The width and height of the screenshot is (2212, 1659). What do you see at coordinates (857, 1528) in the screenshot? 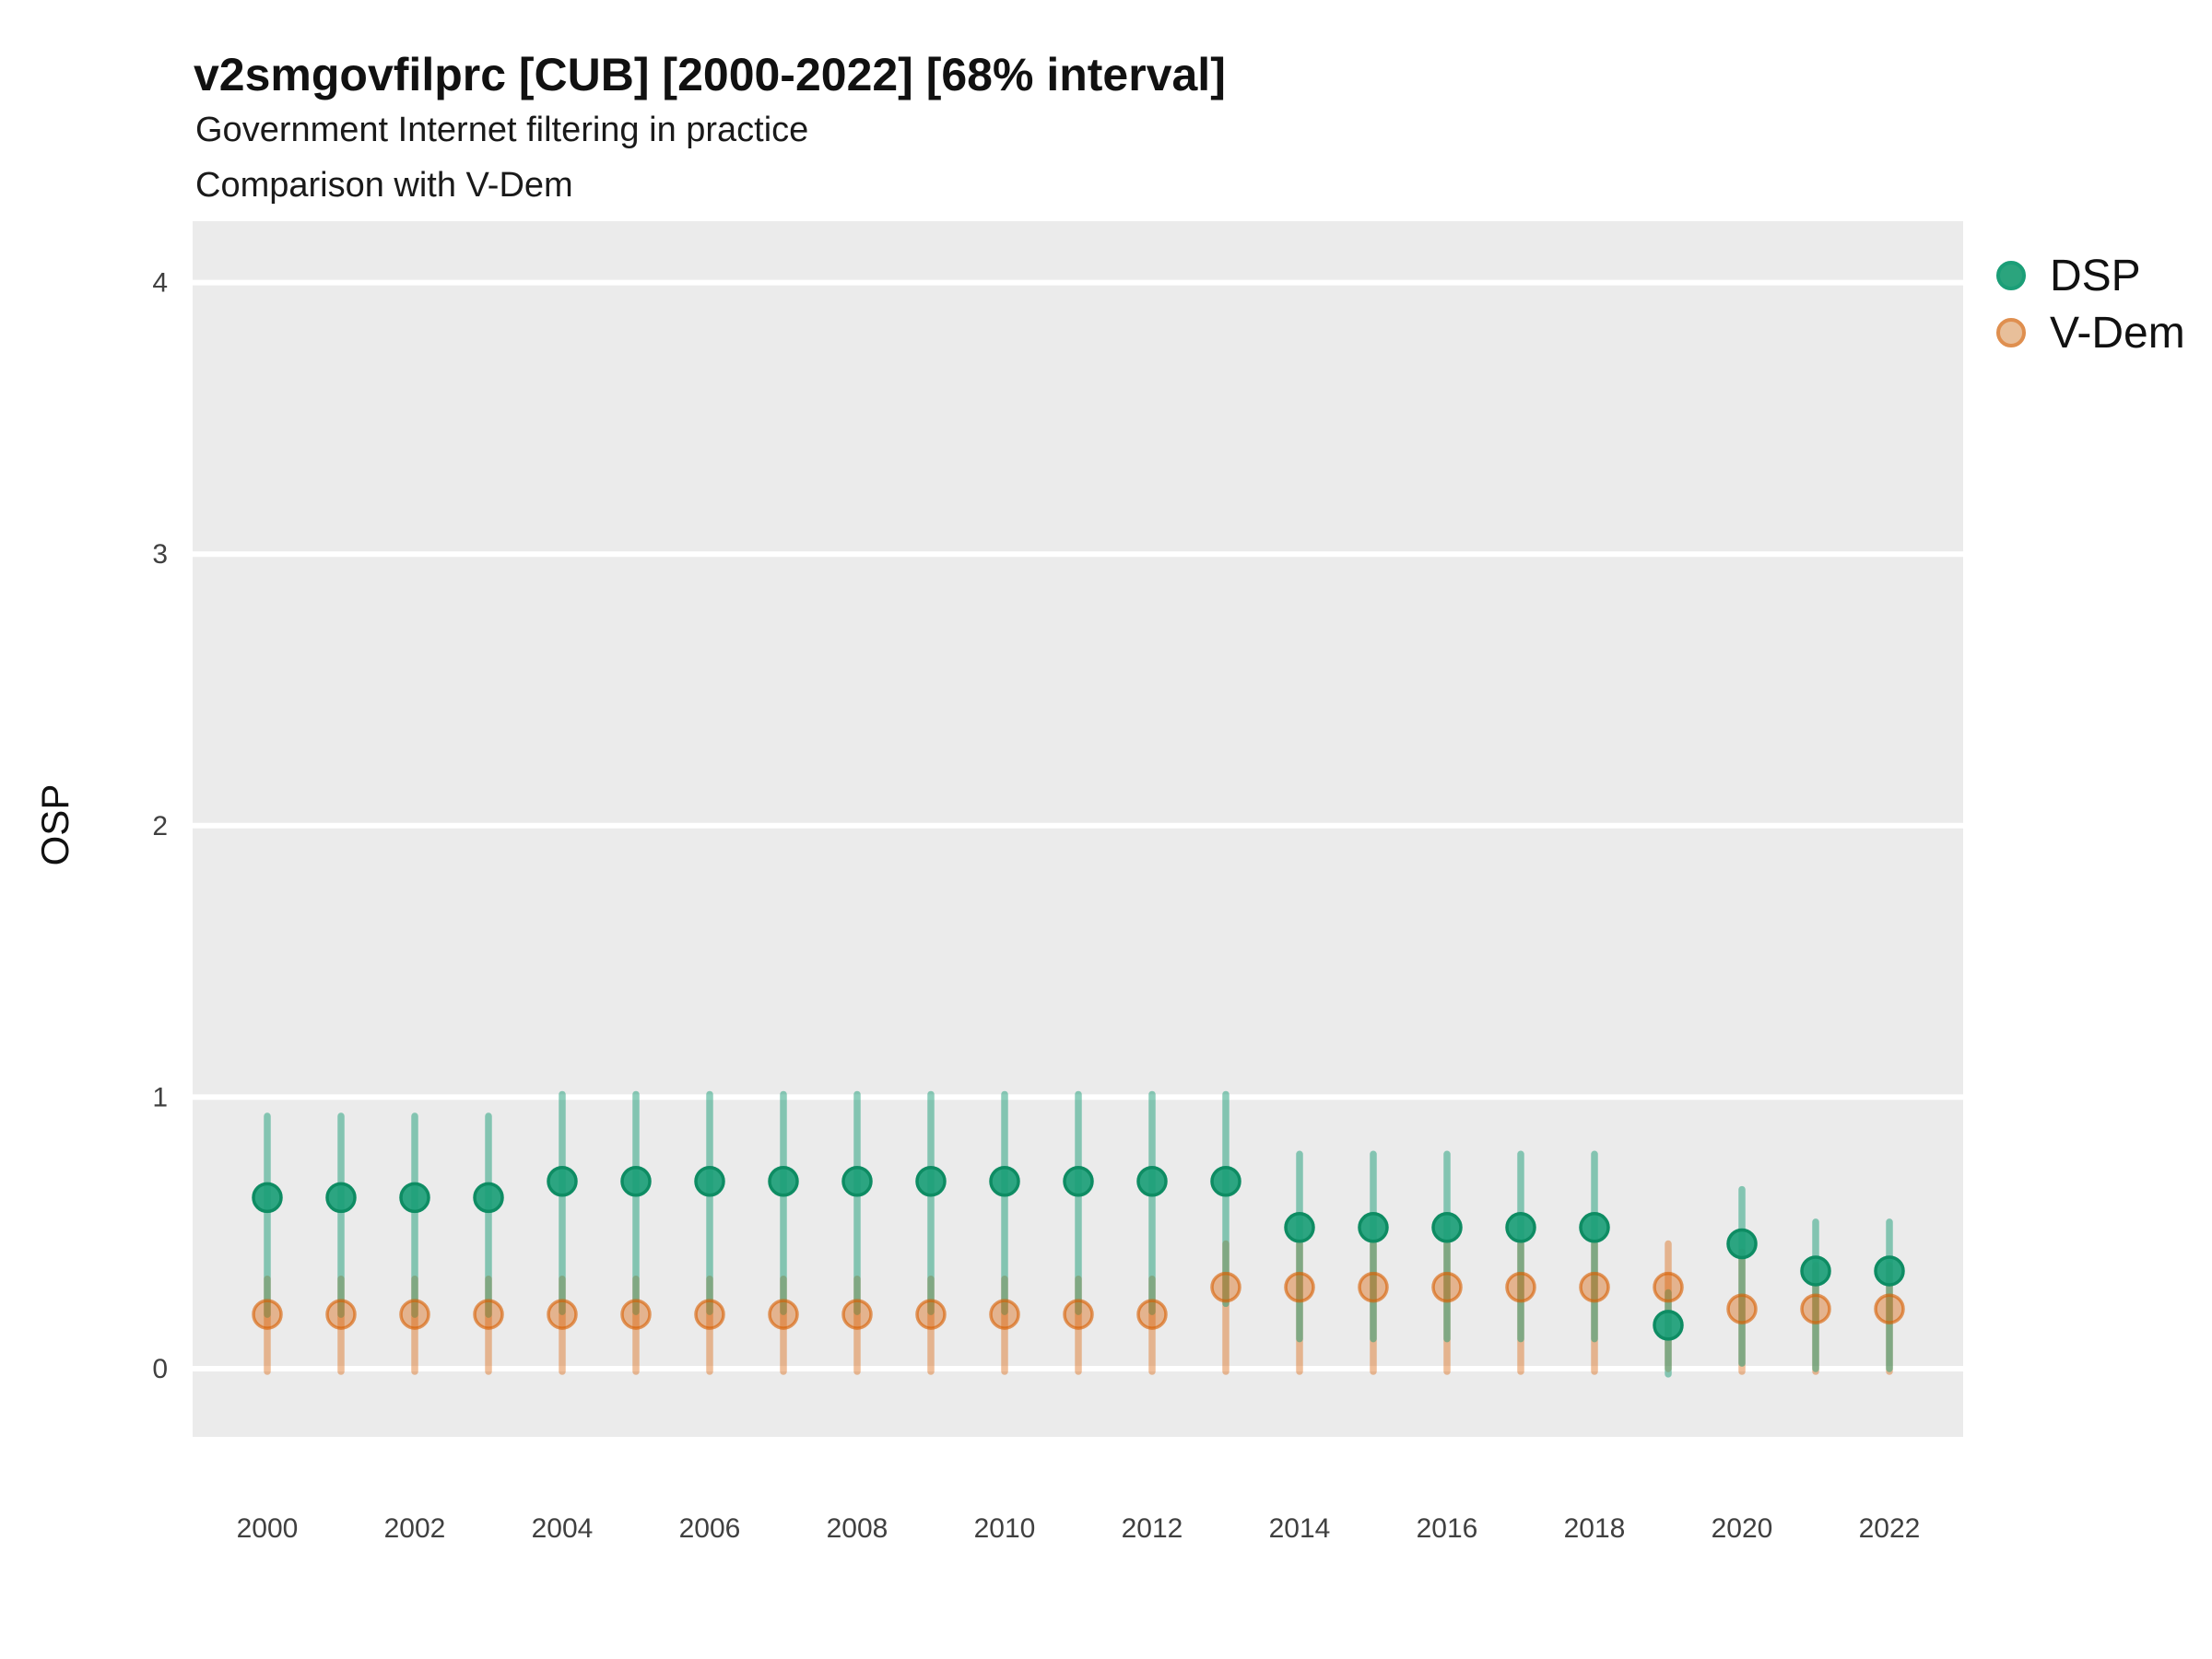
I see `x-tick-label: 2008` at bounding box center [857, 1528].